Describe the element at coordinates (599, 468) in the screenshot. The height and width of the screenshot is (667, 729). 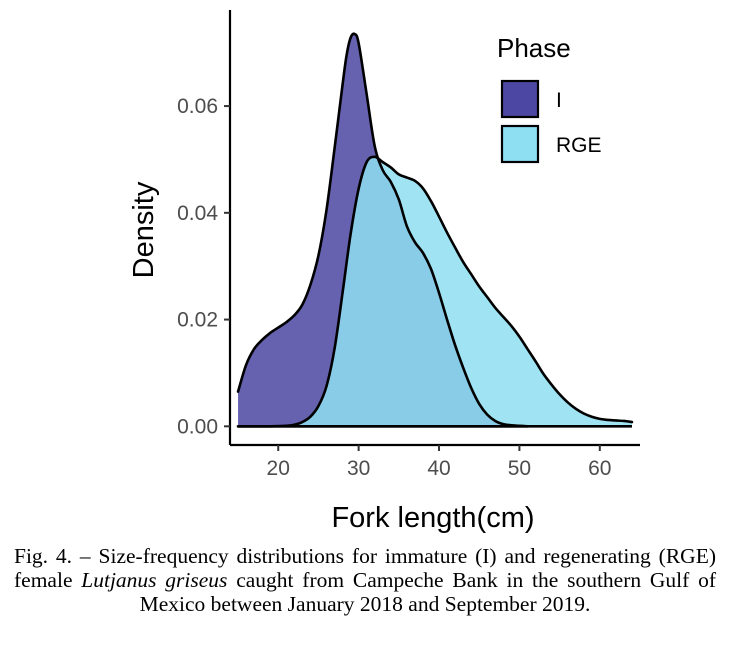
I see `x-tick-label: 60` at that location.